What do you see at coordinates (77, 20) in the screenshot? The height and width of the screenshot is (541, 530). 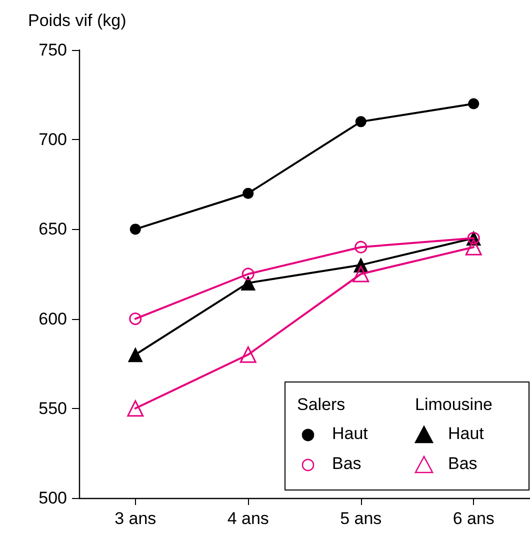 I see `y-axis-title: Poids vif (kg)` at bounding box center [77, 20].